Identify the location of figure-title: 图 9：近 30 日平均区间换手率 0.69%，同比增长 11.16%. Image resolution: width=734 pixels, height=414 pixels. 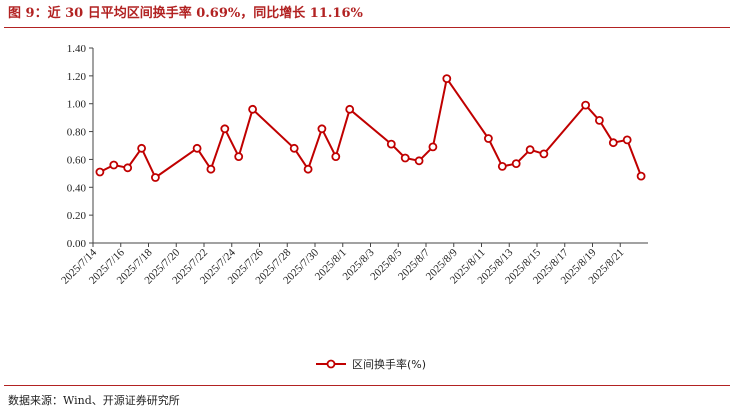
(185, 13).